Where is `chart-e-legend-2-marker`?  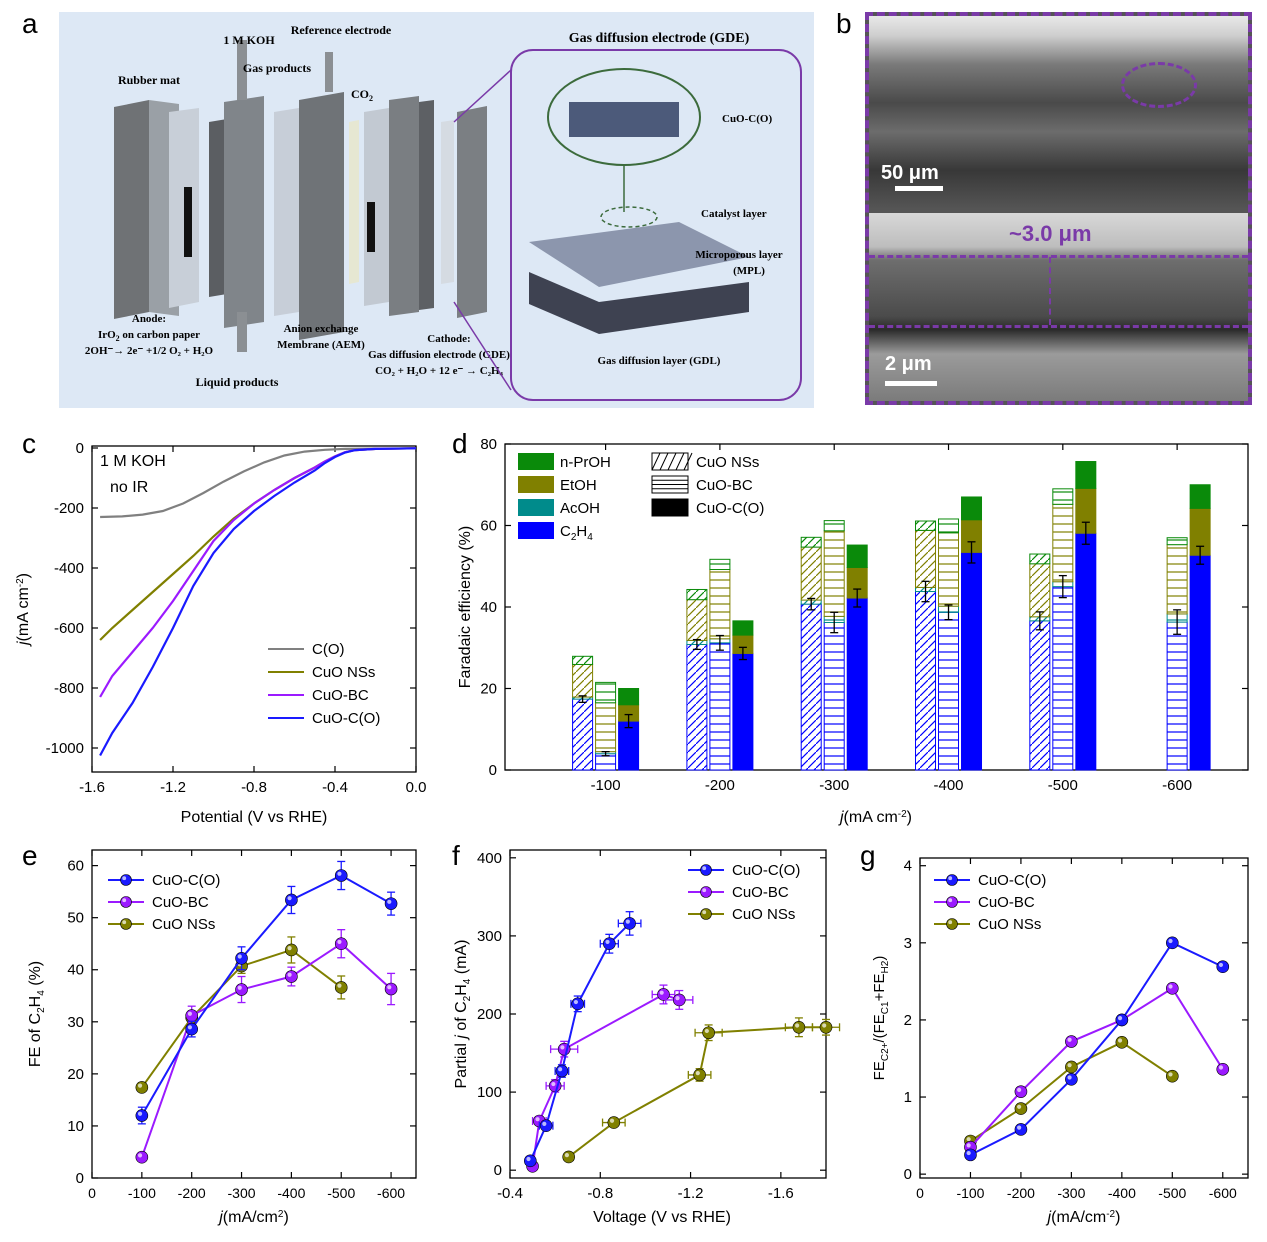
chart-e-legend-2-marker is located at coordinates (126, 924).